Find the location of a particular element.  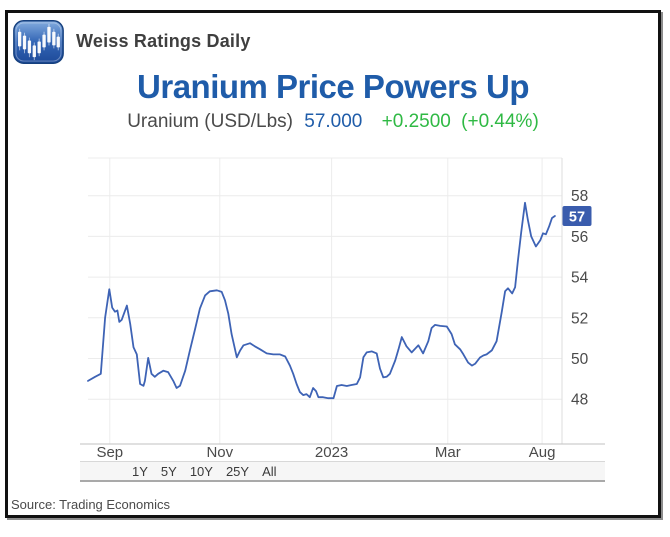

logo-candlestick-icon is located at coordinates (38, 42).